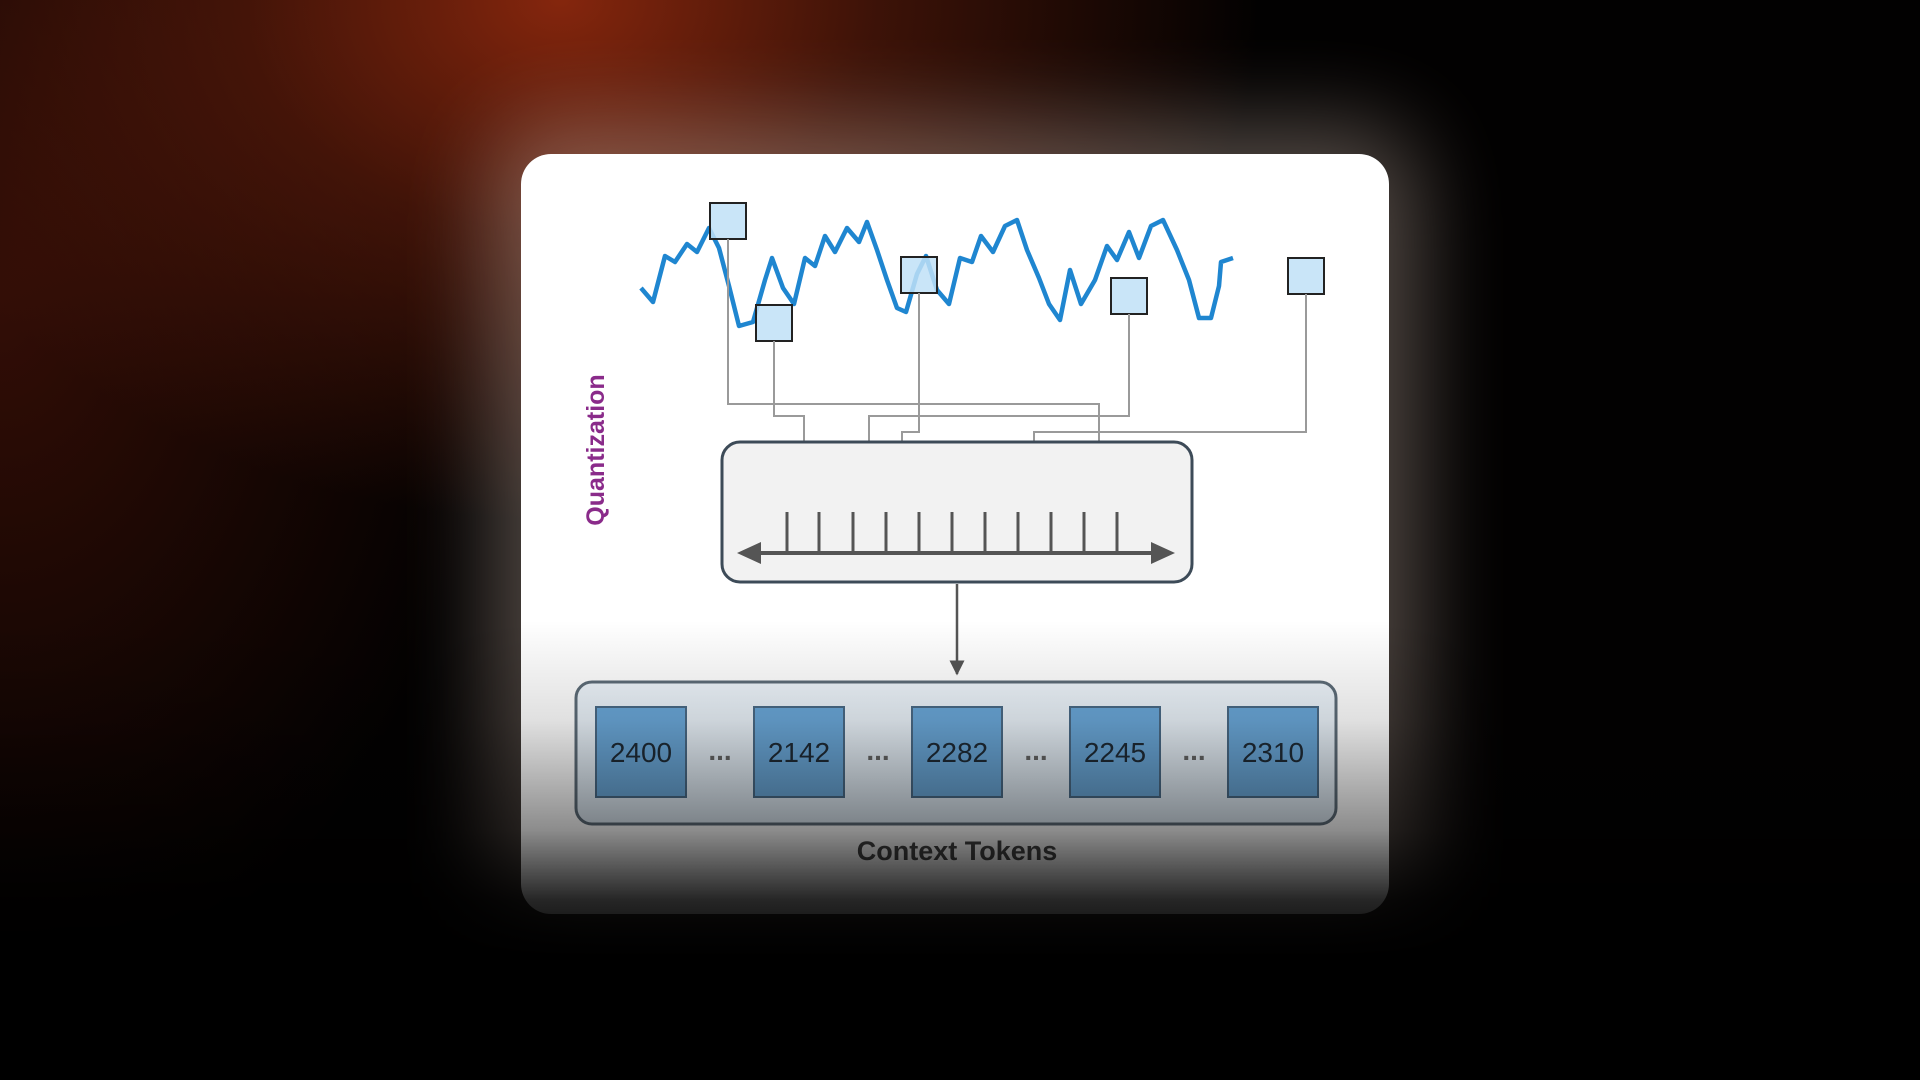 The width and height of the screenshot is (1920, 1080). I want to click on quantization-box, so click(957, 512).